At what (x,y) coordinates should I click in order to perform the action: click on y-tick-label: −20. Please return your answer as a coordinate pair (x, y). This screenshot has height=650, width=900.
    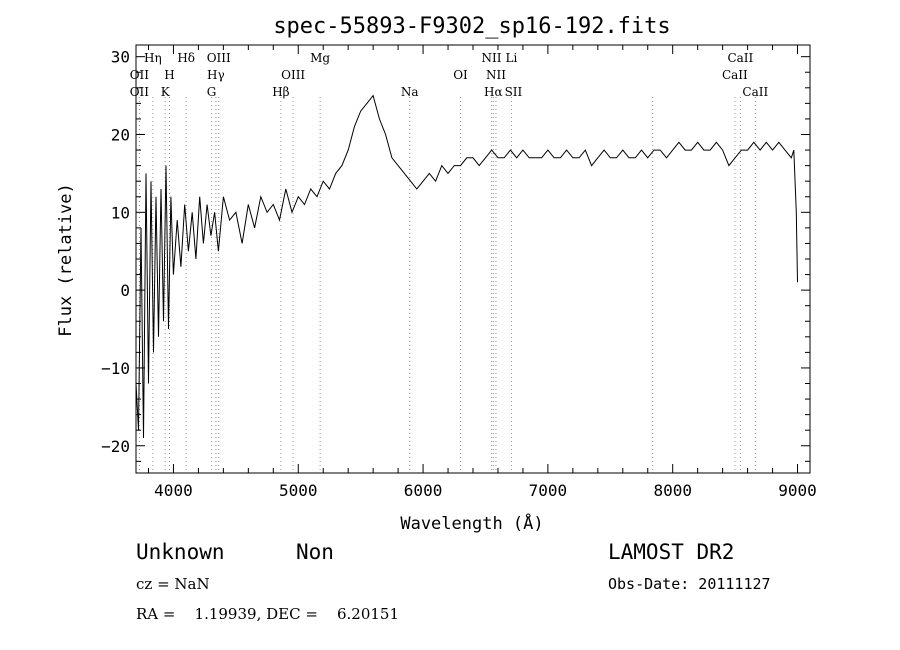
    Looking at the image, I should click on (115, 446).